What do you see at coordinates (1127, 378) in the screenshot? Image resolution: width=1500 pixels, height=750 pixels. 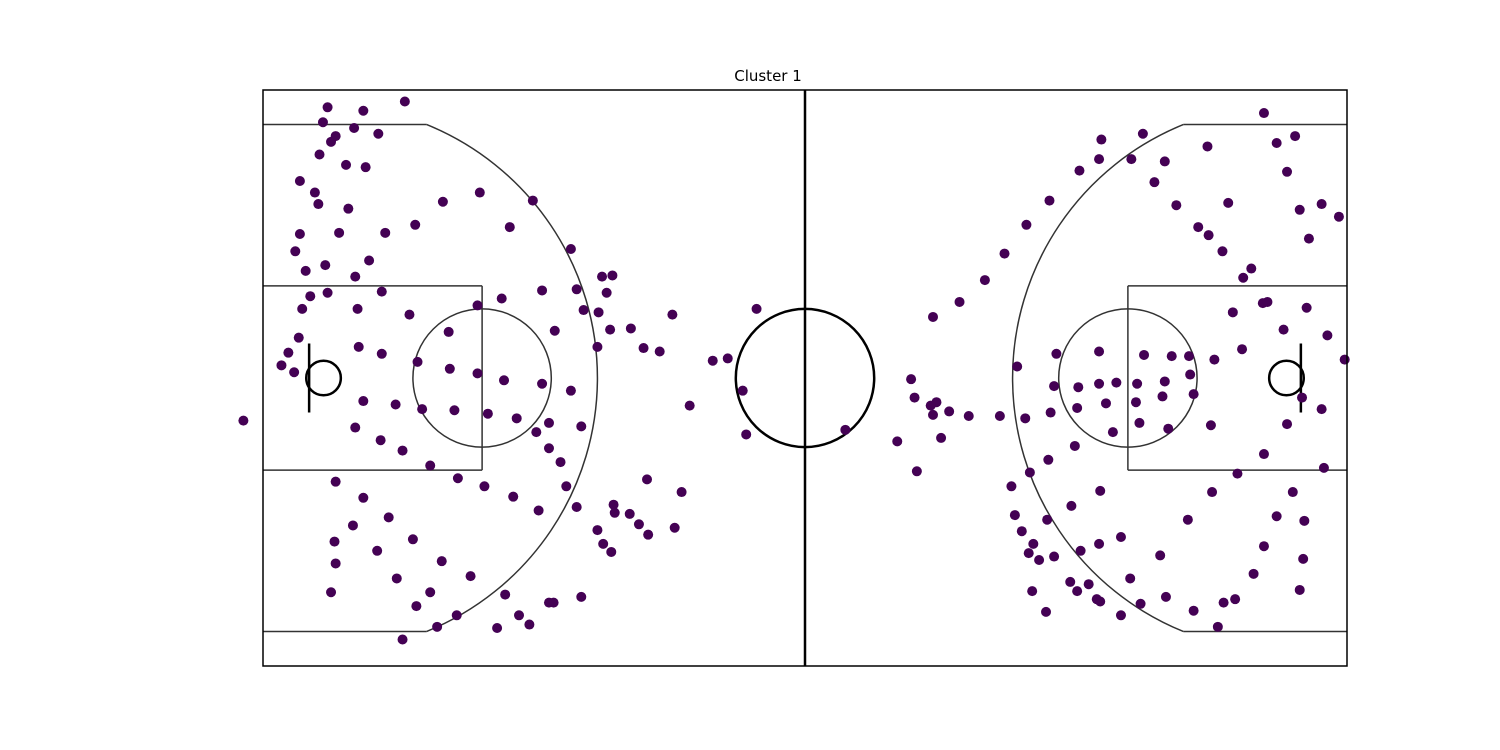 I see `free-throw-circle-right` at bounding box center [1127, 378].